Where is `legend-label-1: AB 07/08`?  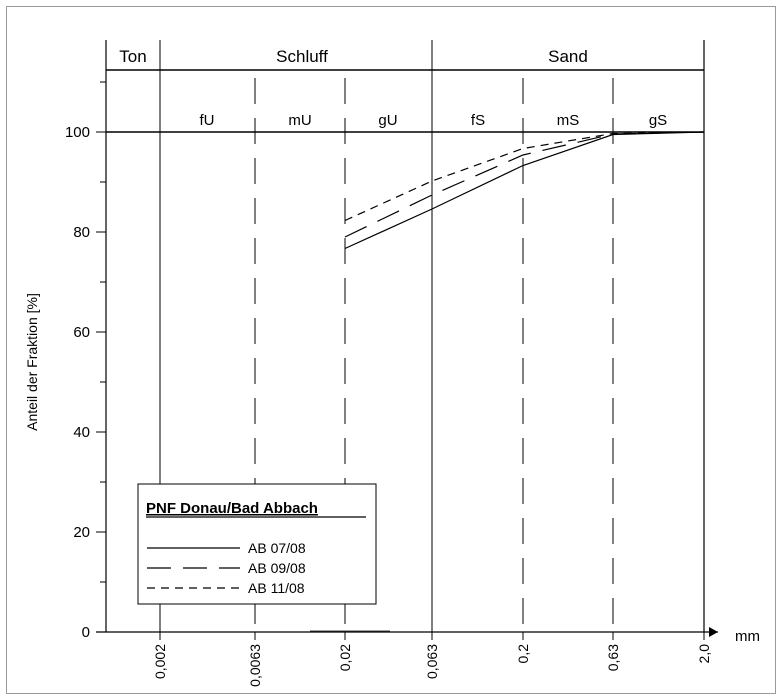 legend-label-1: AB 07/08 is located at coordinates (277, 548).